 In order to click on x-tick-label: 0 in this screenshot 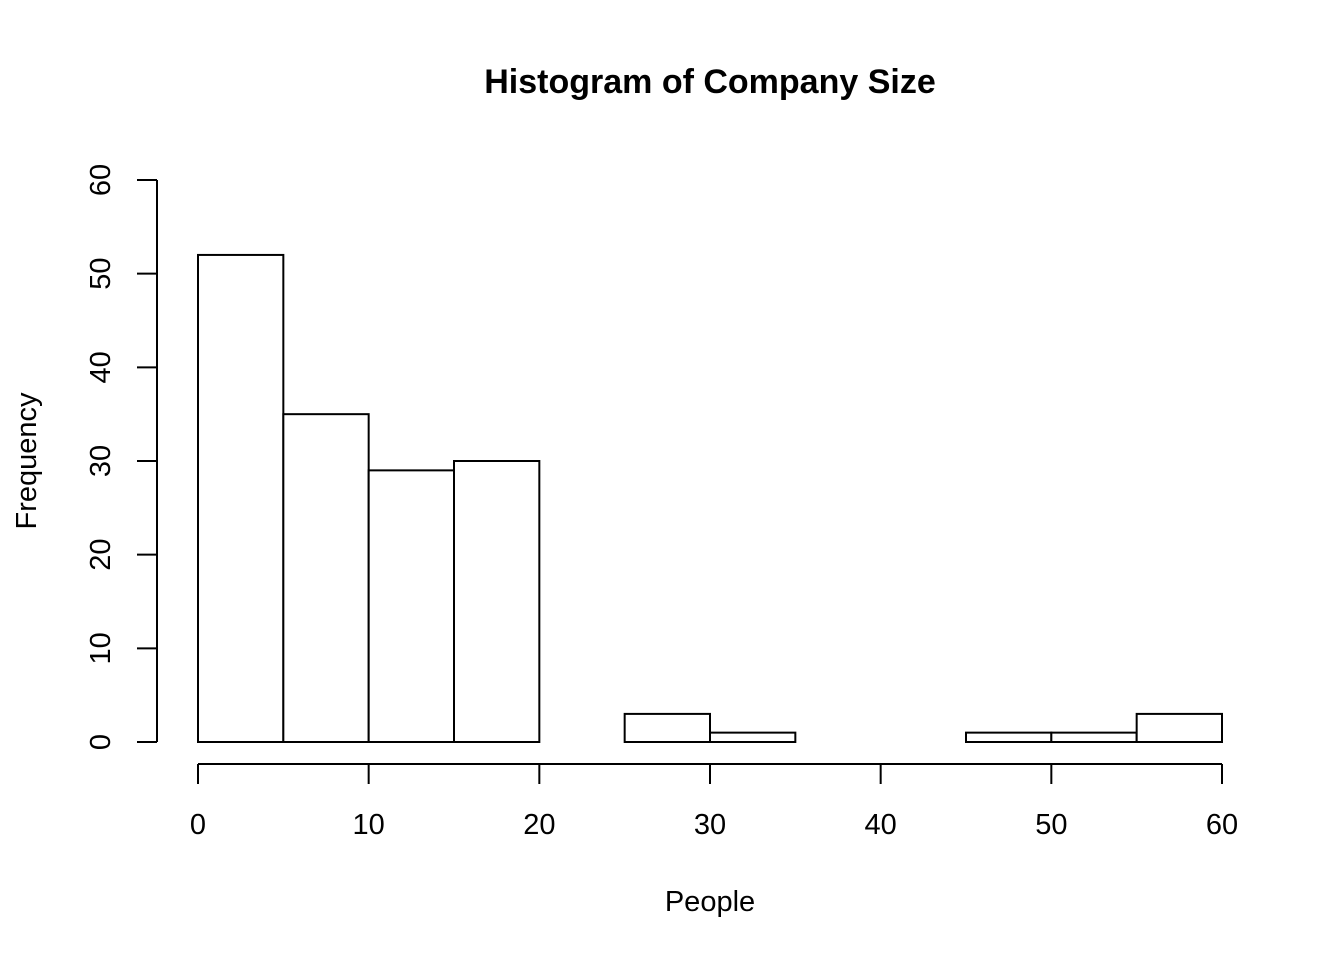, I will do `click(198, 825)`.